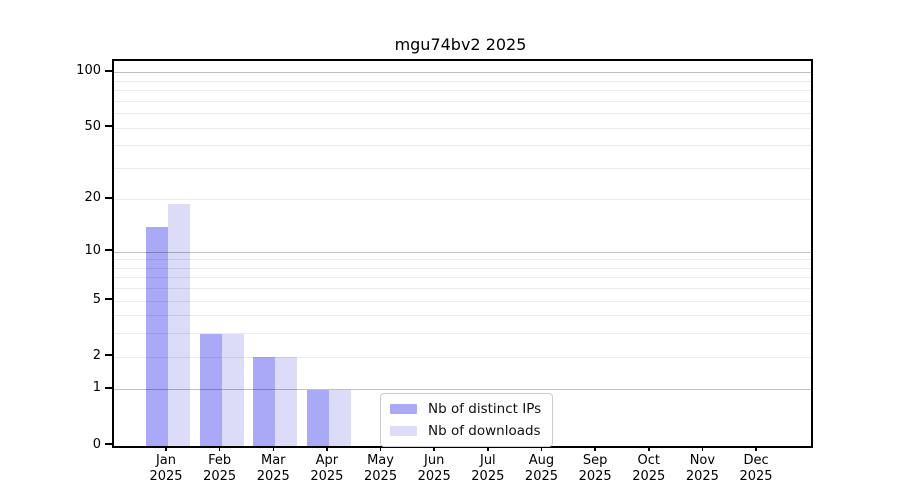 This screenshot has height=500, width=900. I want to click on x-tick-mark-mar, so click(273, 448).